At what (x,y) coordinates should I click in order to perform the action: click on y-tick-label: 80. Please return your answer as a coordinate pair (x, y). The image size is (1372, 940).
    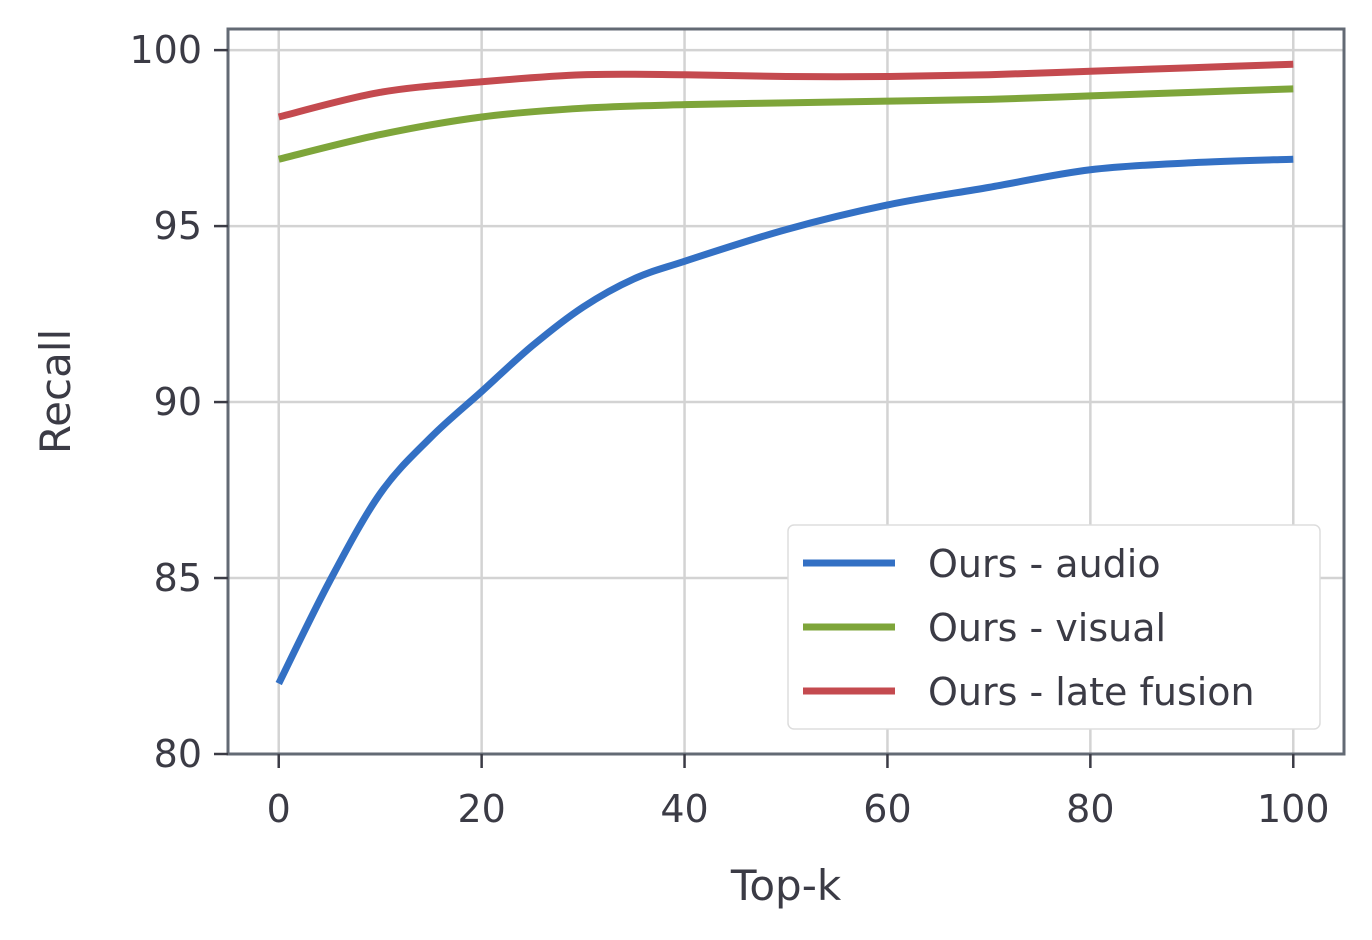
    Looking at the image, I should click on (178, 754).